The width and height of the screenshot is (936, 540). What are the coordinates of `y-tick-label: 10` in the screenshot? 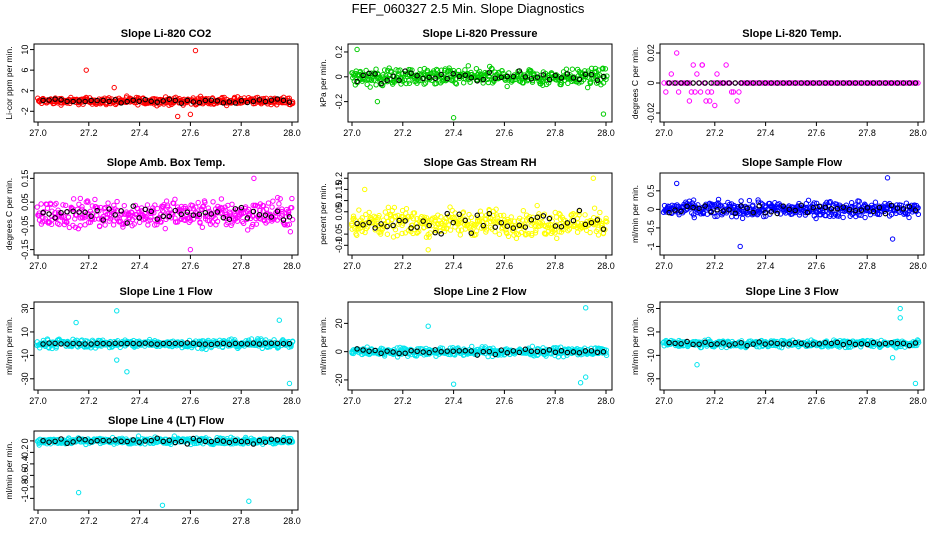 It's located at (651, 332).